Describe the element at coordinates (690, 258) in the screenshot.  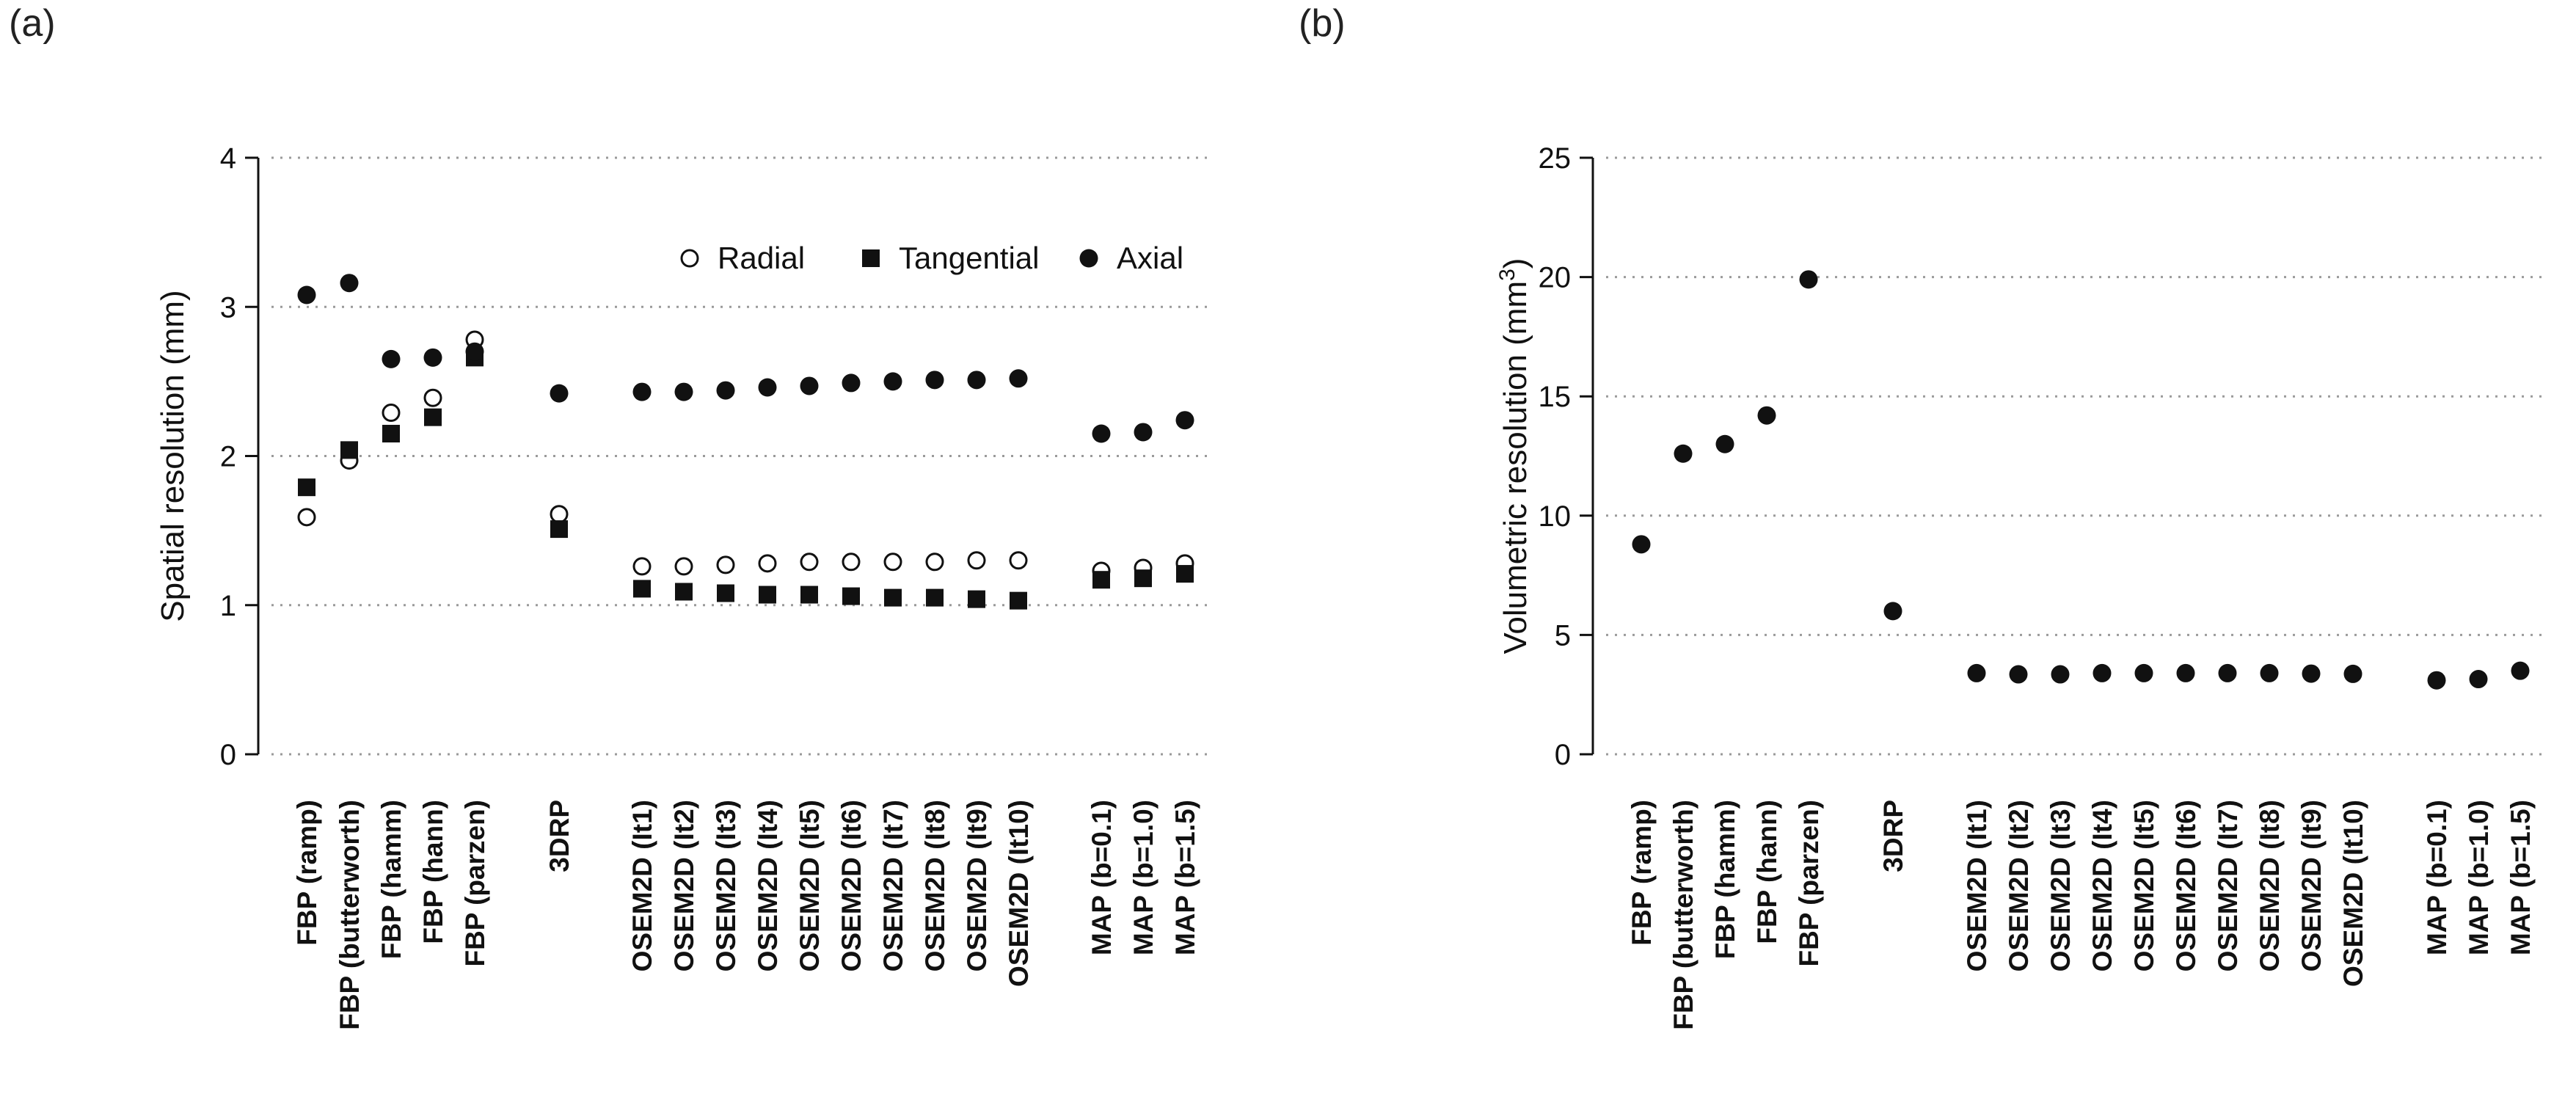
I see `legend-marker` at that location.